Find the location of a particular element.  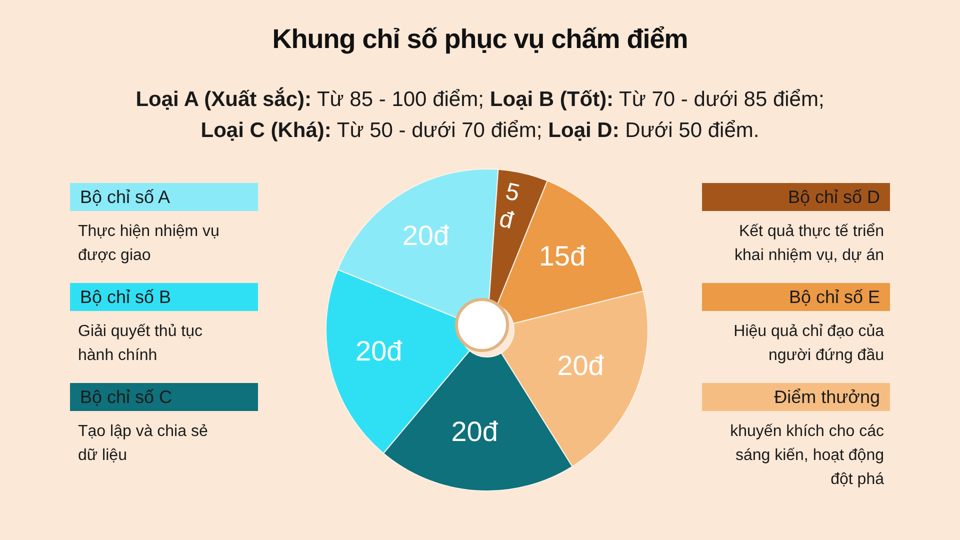

legend-label: Bộ chỉ số B is located at coordinates (169, 297).